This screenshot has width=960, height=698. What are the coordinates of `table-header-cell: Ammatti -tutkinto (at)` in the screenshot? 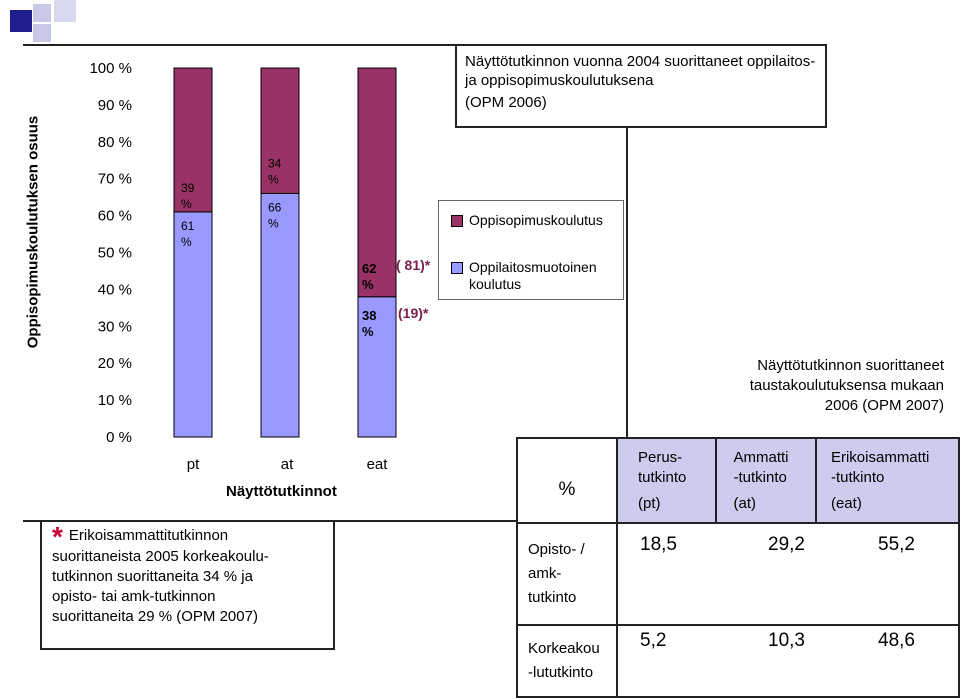 It's located at (766, 480).